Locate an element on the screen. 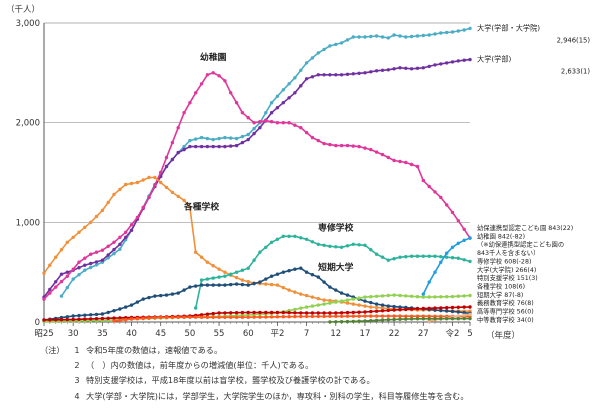 The image size is (594, 414). y-tick-label: 3,000 is located at coordinates (28, 24).